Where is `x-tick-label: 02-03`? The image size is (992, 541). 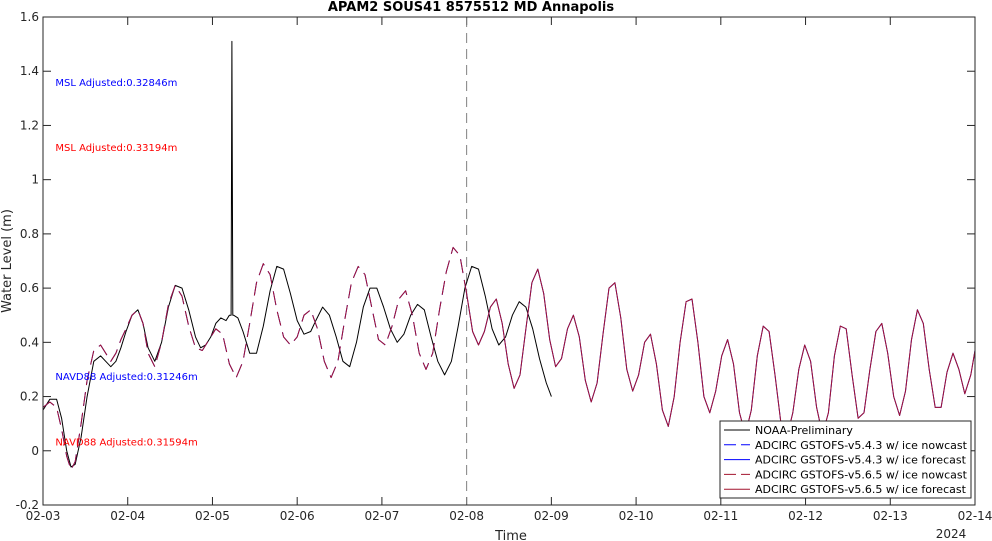 x-tick-label: 02-03 is located at coordinates (43, 516).